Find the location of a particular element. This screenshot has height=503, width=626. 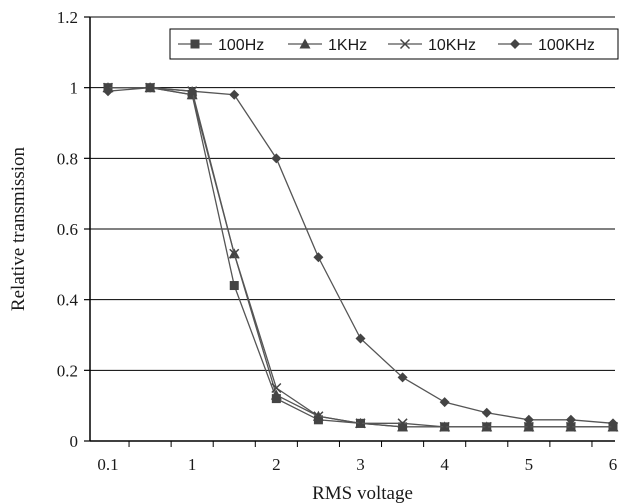

x-tick-label: 5 is located at coordinates (529, 464).